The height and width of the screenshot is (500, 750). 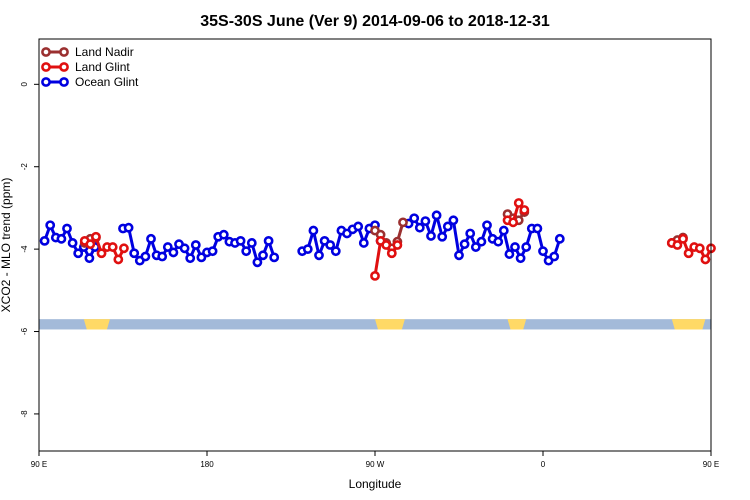 I want to click on legend-label: Ocean Glint, so click(x=107, y=82).